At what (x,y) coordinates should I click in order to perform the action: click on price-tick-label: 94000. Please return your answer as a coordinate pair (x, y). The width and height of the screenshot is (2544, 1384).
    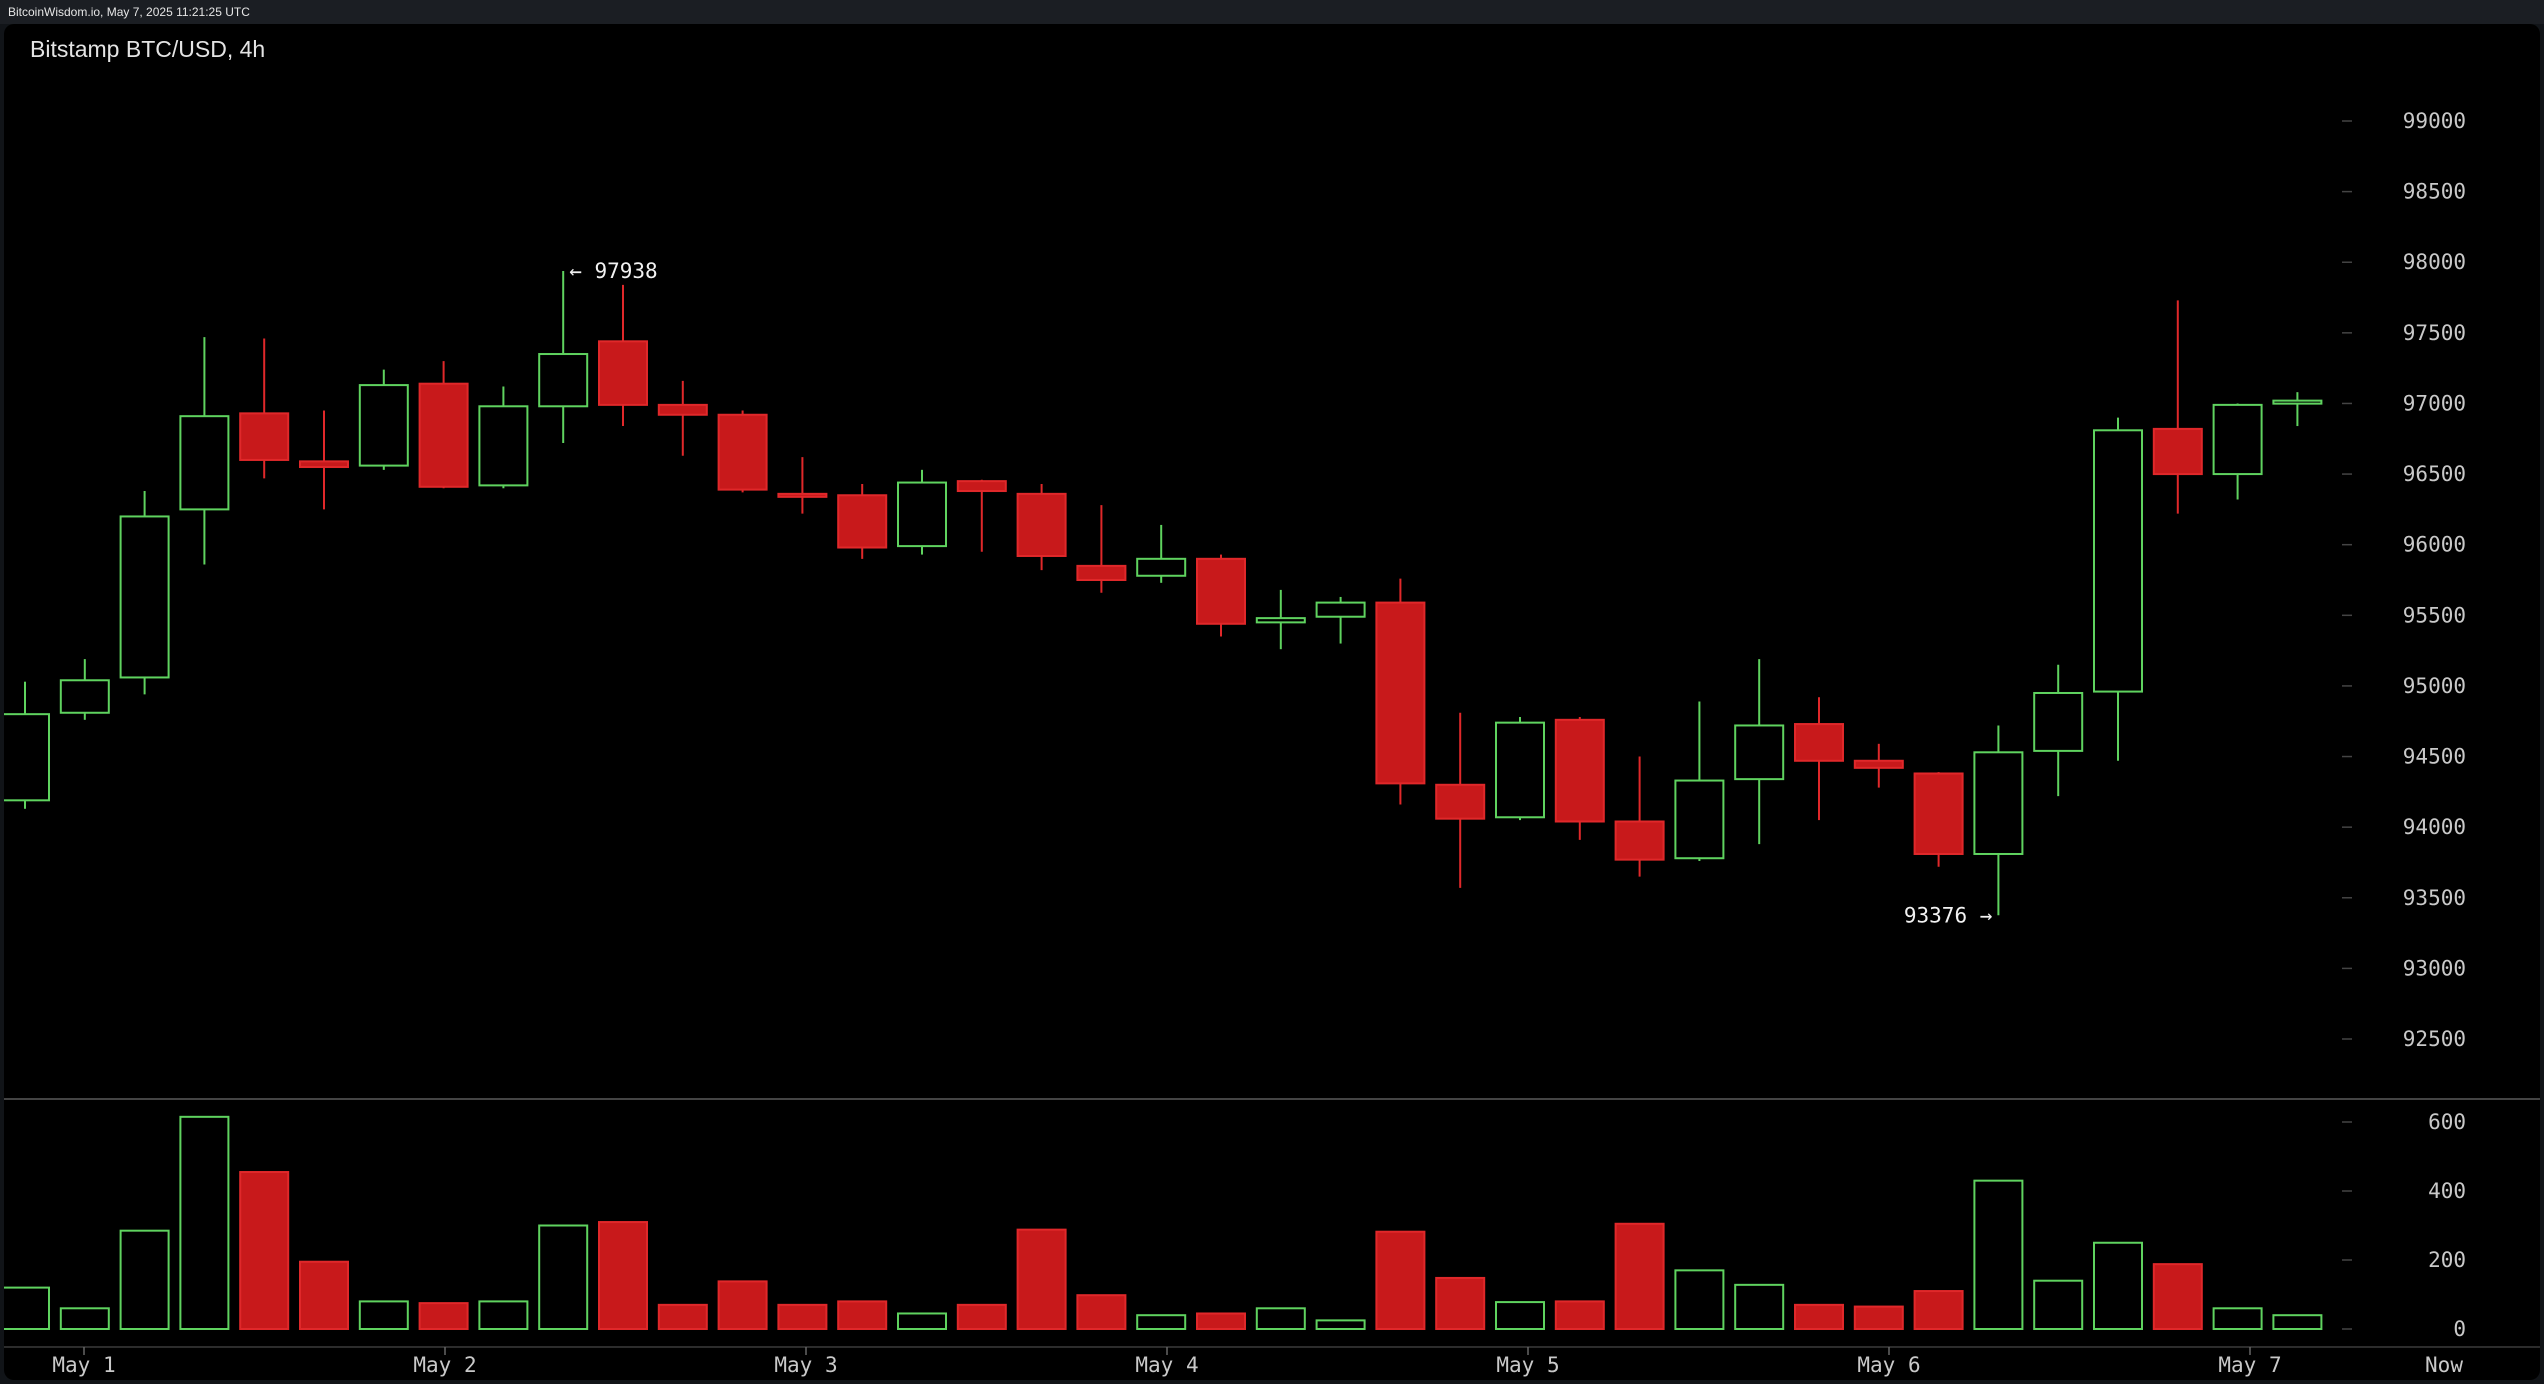
    Looking at the image, I should click on (2434, 827).